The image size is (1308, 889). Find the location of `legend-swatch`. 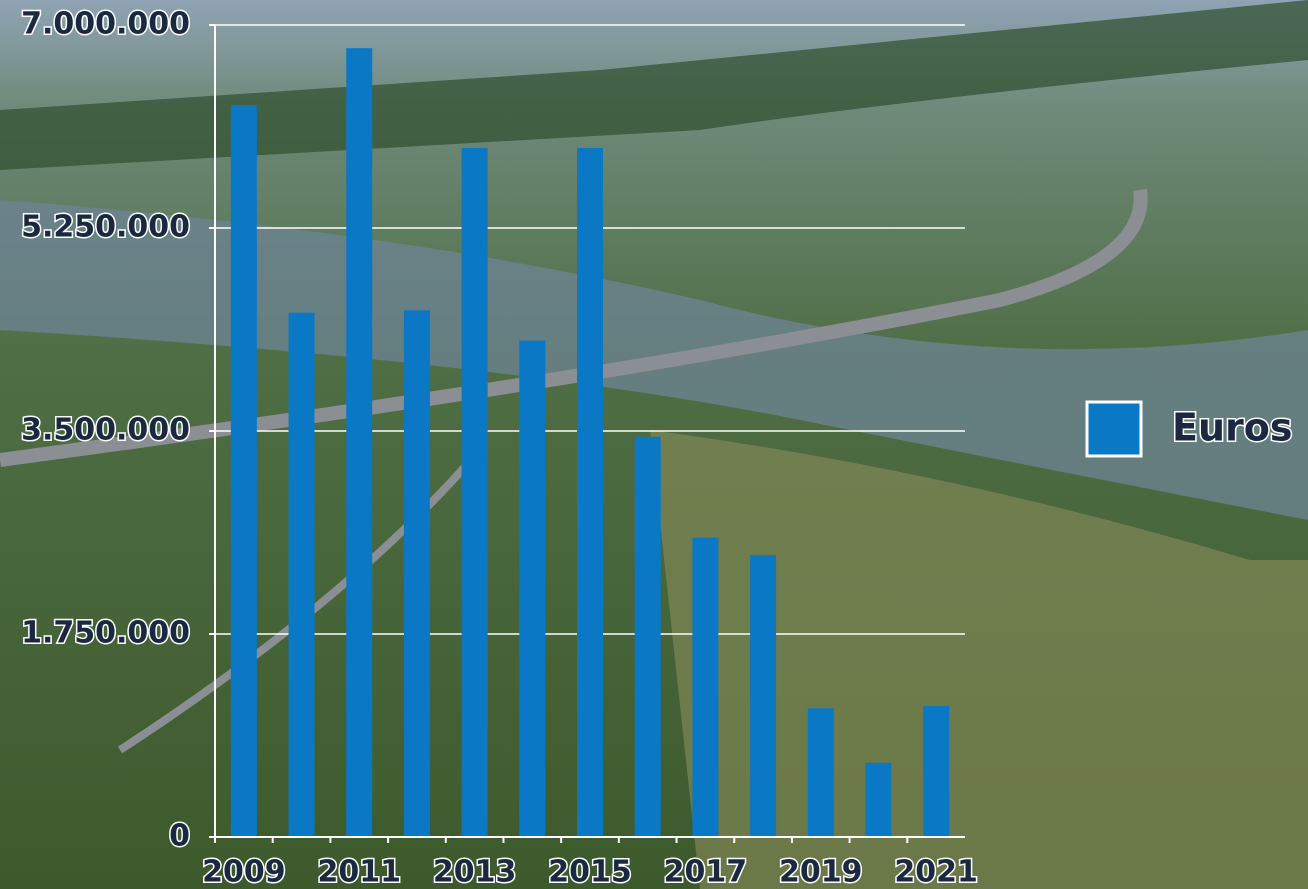

legend-swatch is located at coordinates (1114, 429).